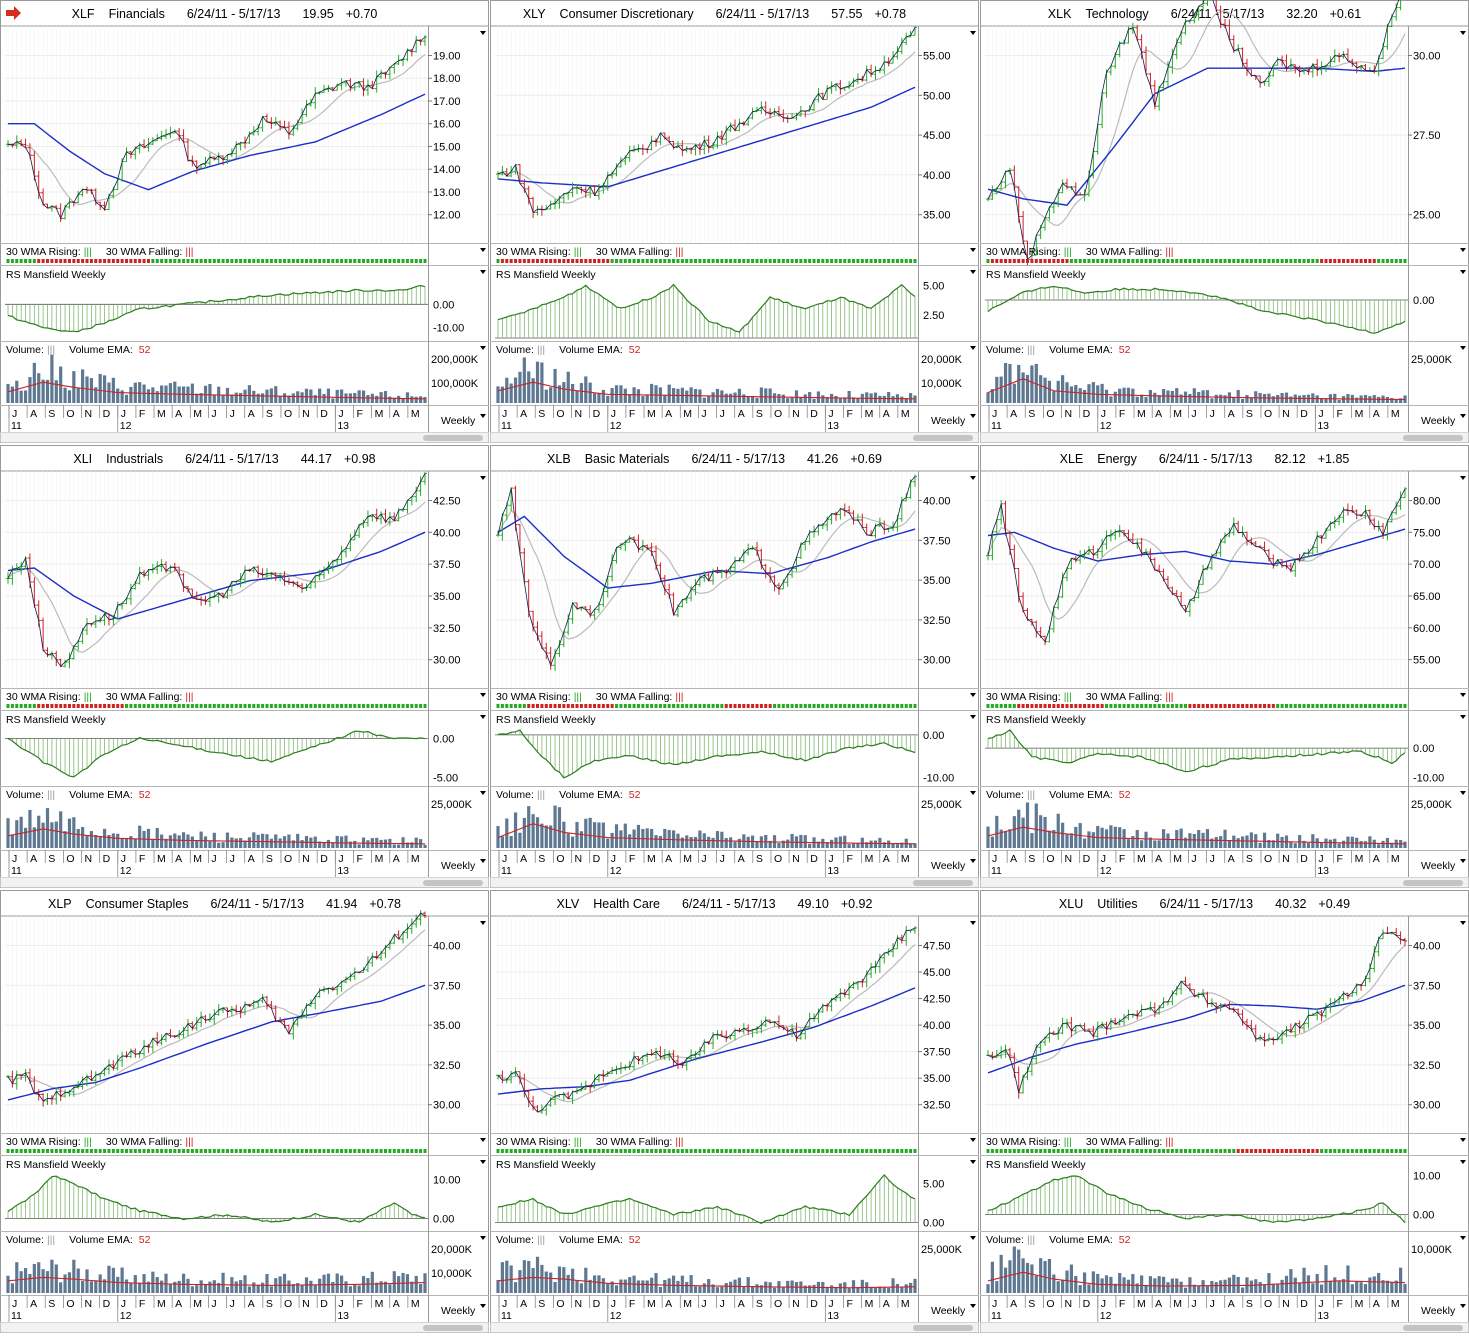 This screenshot has width=1469, height=1337. I want to click on month-tick-label: O, so click(1268, 414).